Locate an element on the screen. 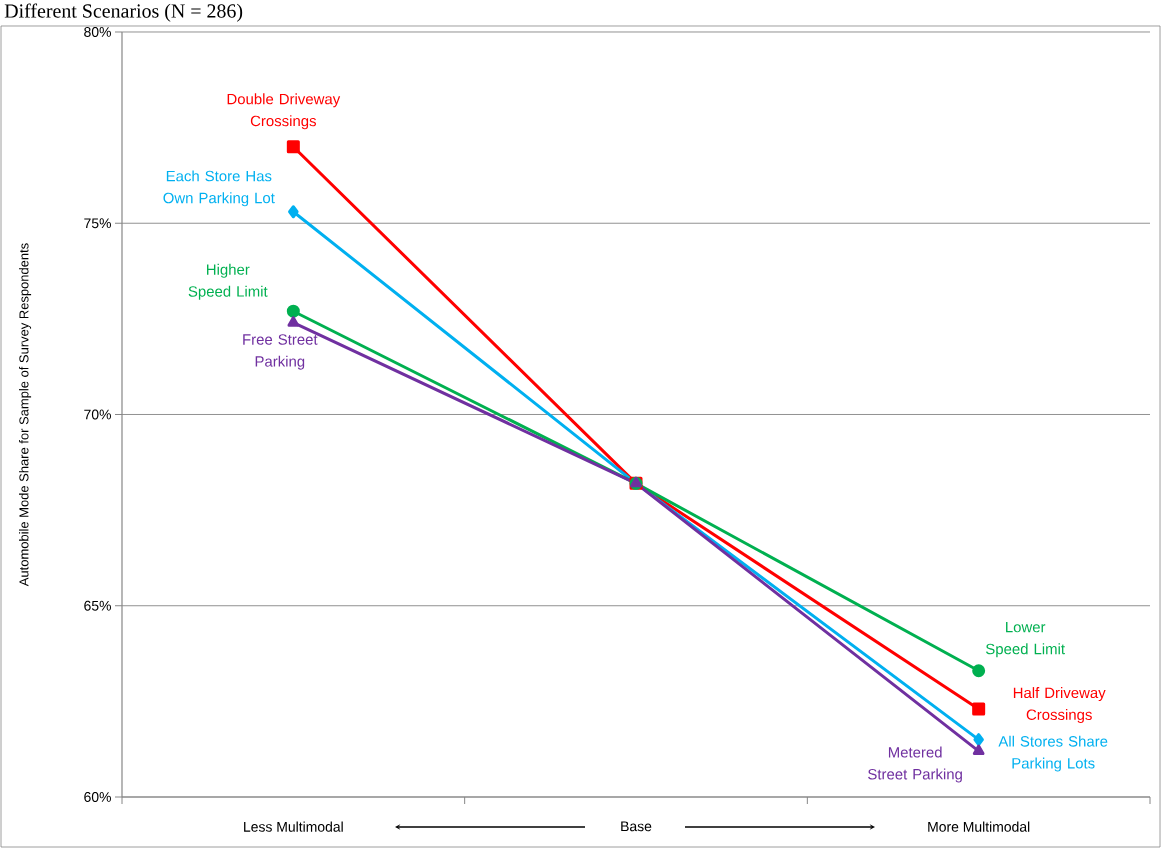 This screenshot has width=1161, height=848. y-tick-label: 70% is located at coordinates (97, 414).